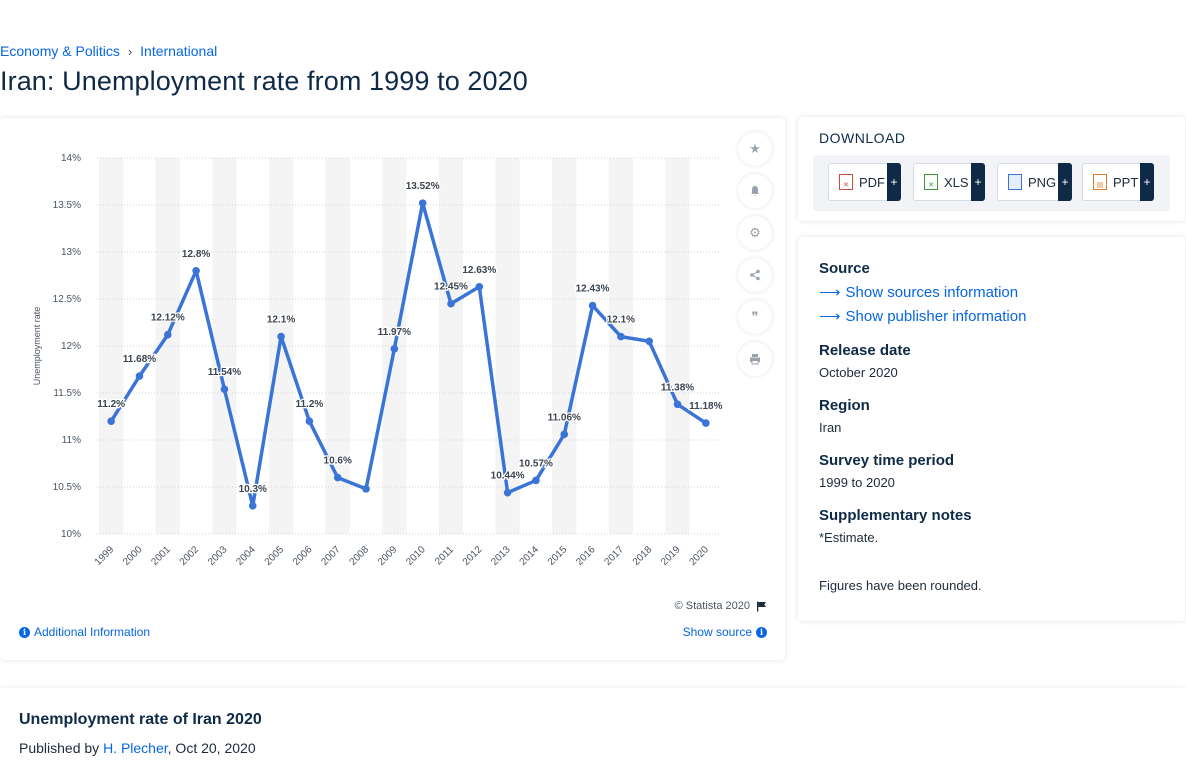 The image size is (1186, 760). I want to click on ppt-file-icon: ▤, so click(1100, 182).